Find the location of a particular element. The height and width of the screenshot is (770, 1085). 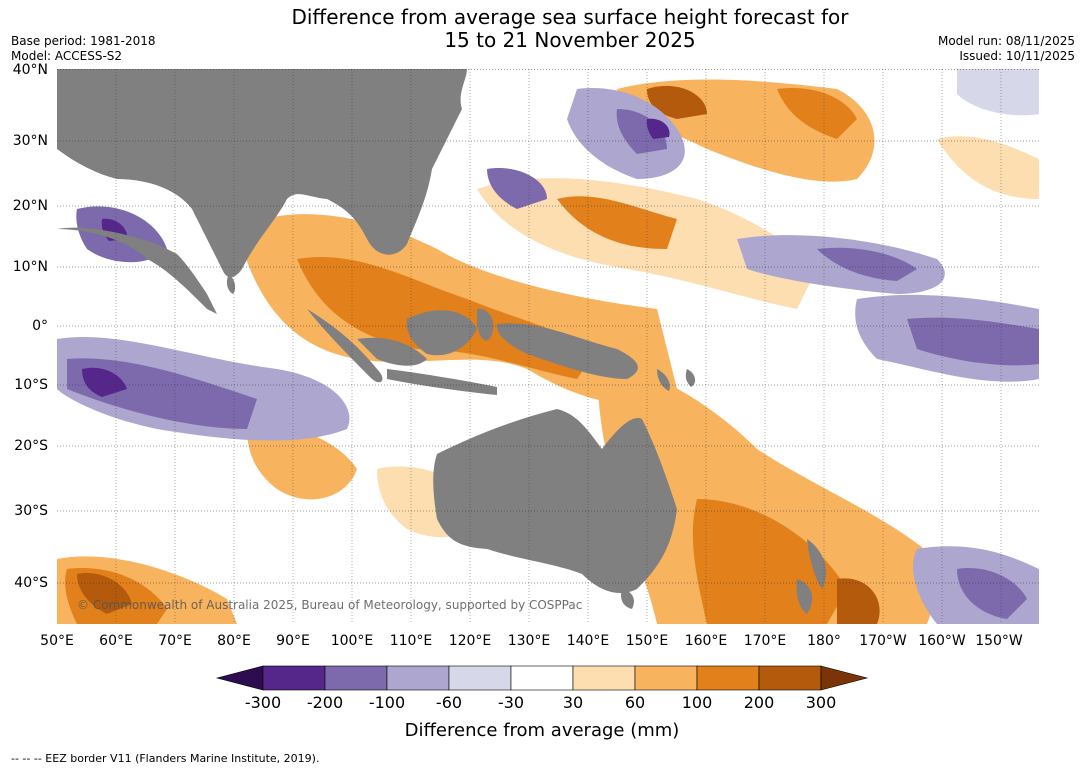

base-period: Base period: 1981-2018 is located at coordinates (83, 41).